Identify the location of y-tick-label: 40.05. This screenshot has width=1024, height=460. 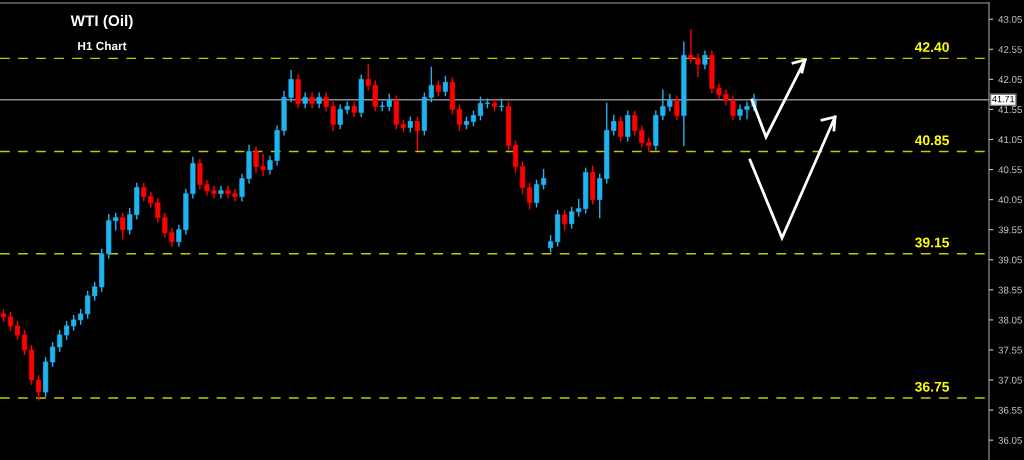
(1010, 200).